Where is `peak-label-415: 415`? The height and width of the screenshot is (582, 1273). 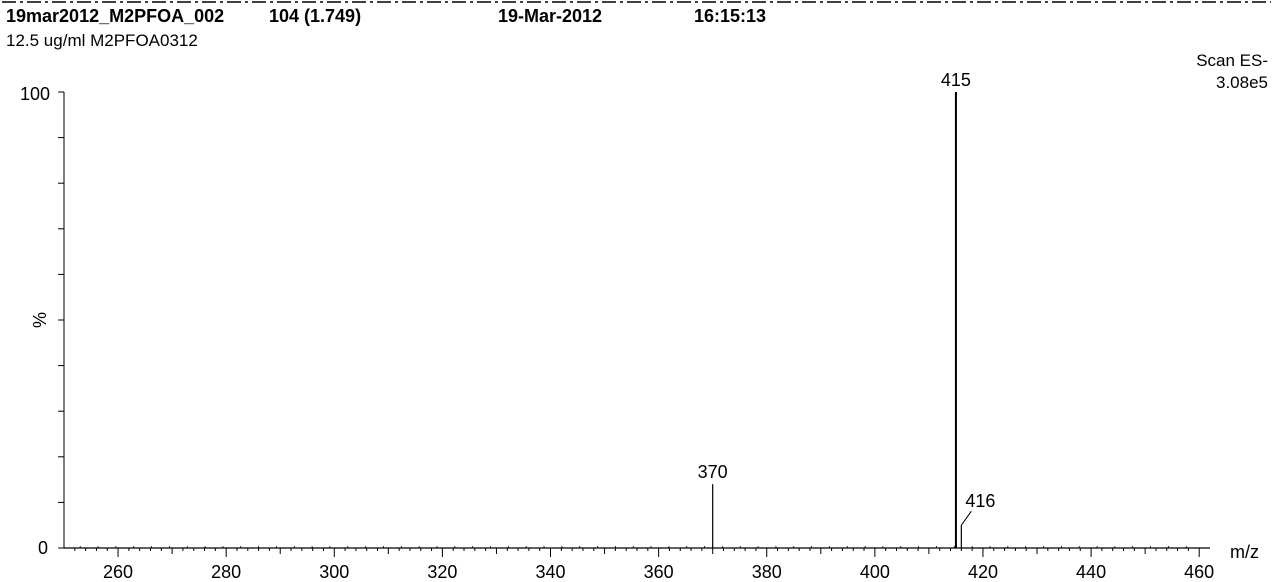 peak-label-415: 415 is located at coordinates (956, 80).